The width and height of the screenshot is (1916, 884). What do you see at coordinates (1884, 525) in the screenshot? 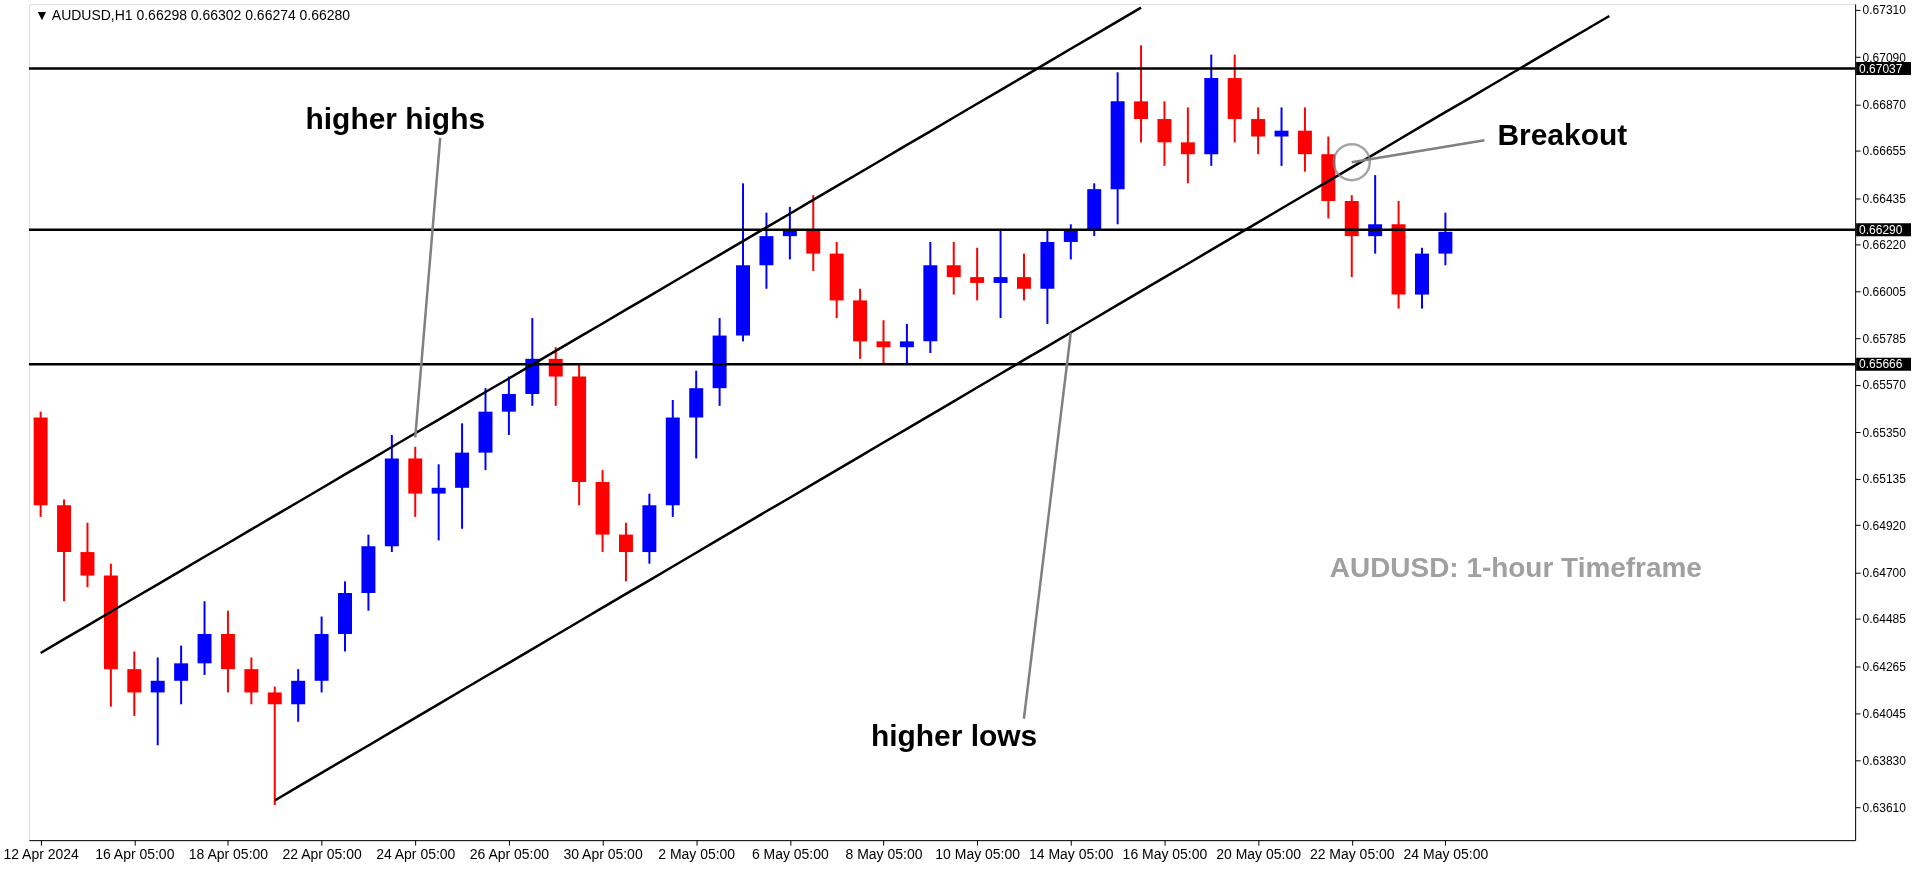
I see `y-tick-label: 0.64920` at bounding box center [1884, 525].